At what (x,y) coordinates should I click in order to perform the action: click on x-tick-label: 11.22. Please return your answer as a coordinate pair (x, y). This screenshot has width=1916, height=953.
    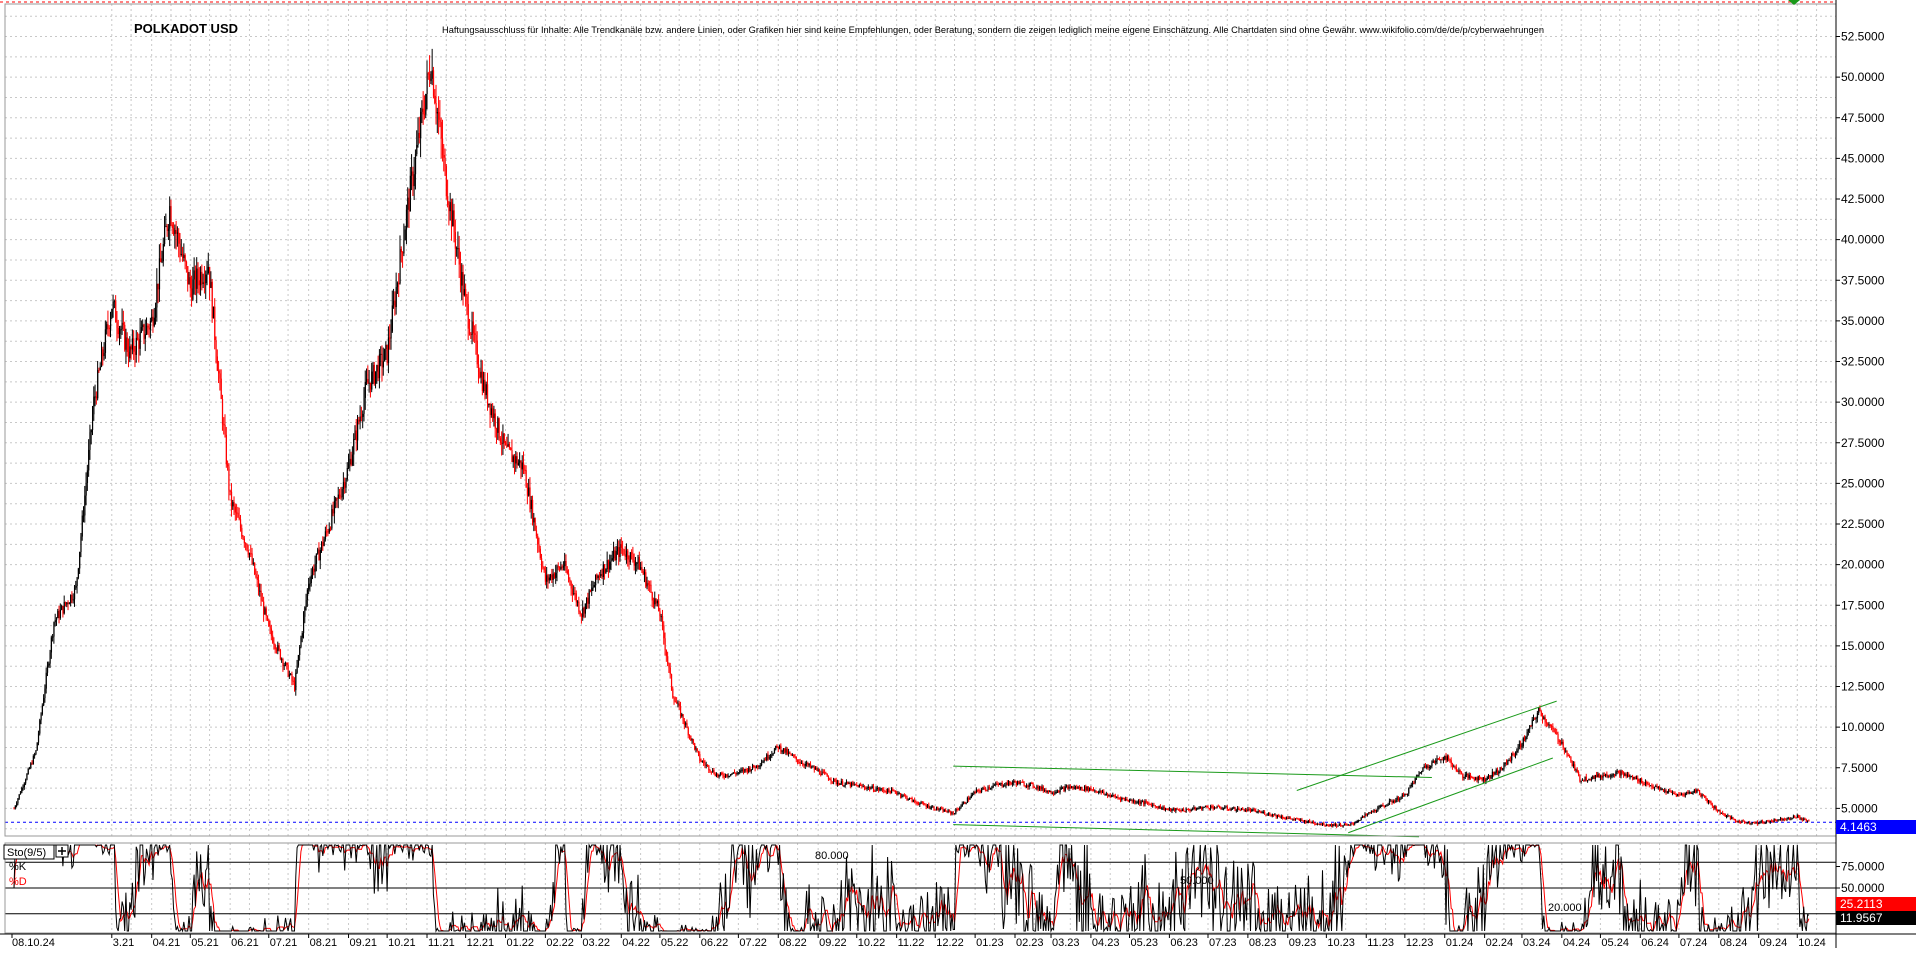
    Looking at the image, I should click on (911, 942).